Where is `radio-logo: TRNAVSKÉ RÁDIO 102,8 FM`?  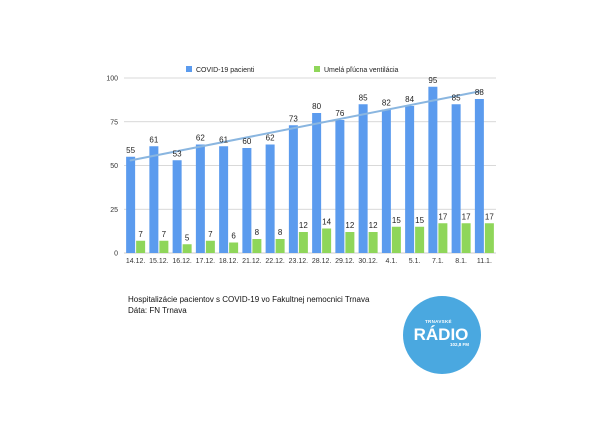
radio-logo: TRNAVSKÉ RÁDIO 102,8 FM is located at coordinates (442, 335).